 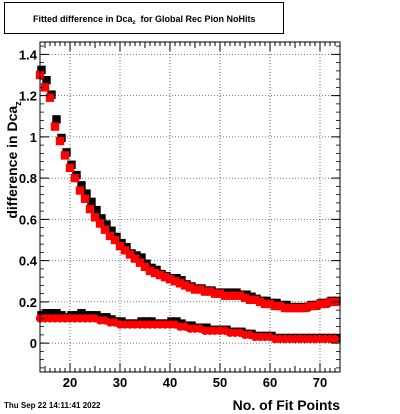 I want to click on y-tick-label: 0.8, so click(x=28, y=178).